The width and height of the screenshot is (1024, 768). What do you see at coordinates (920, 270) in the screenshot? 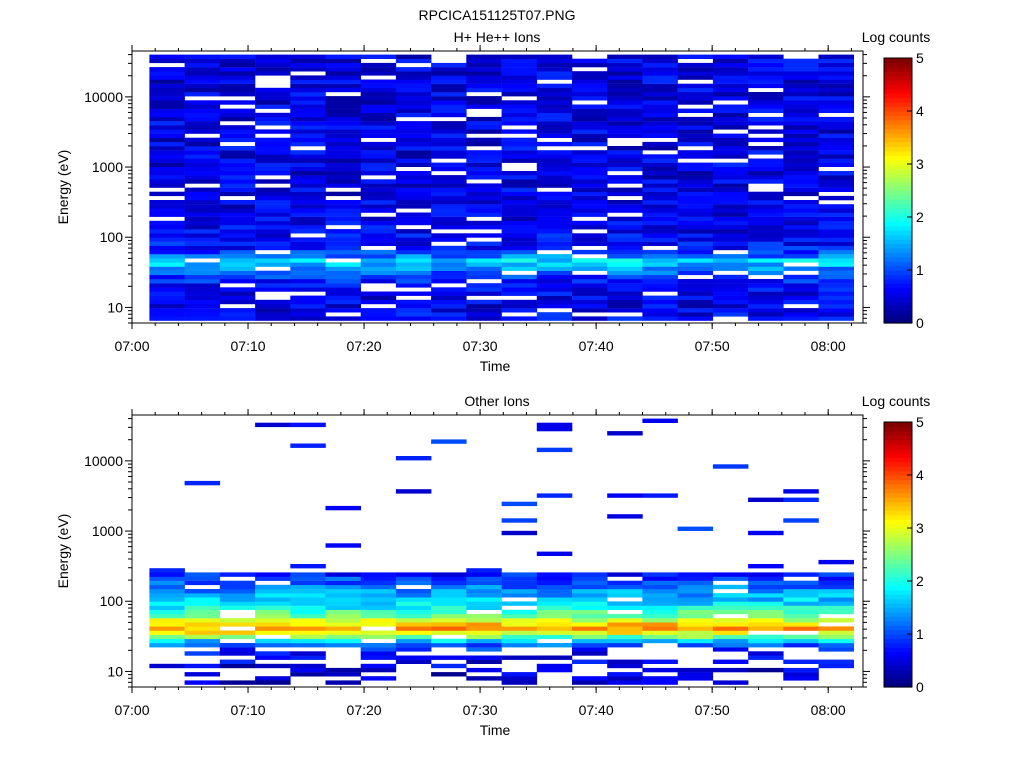
I see `colorbar-tick-label: 1` at bounding box center [920, 270].